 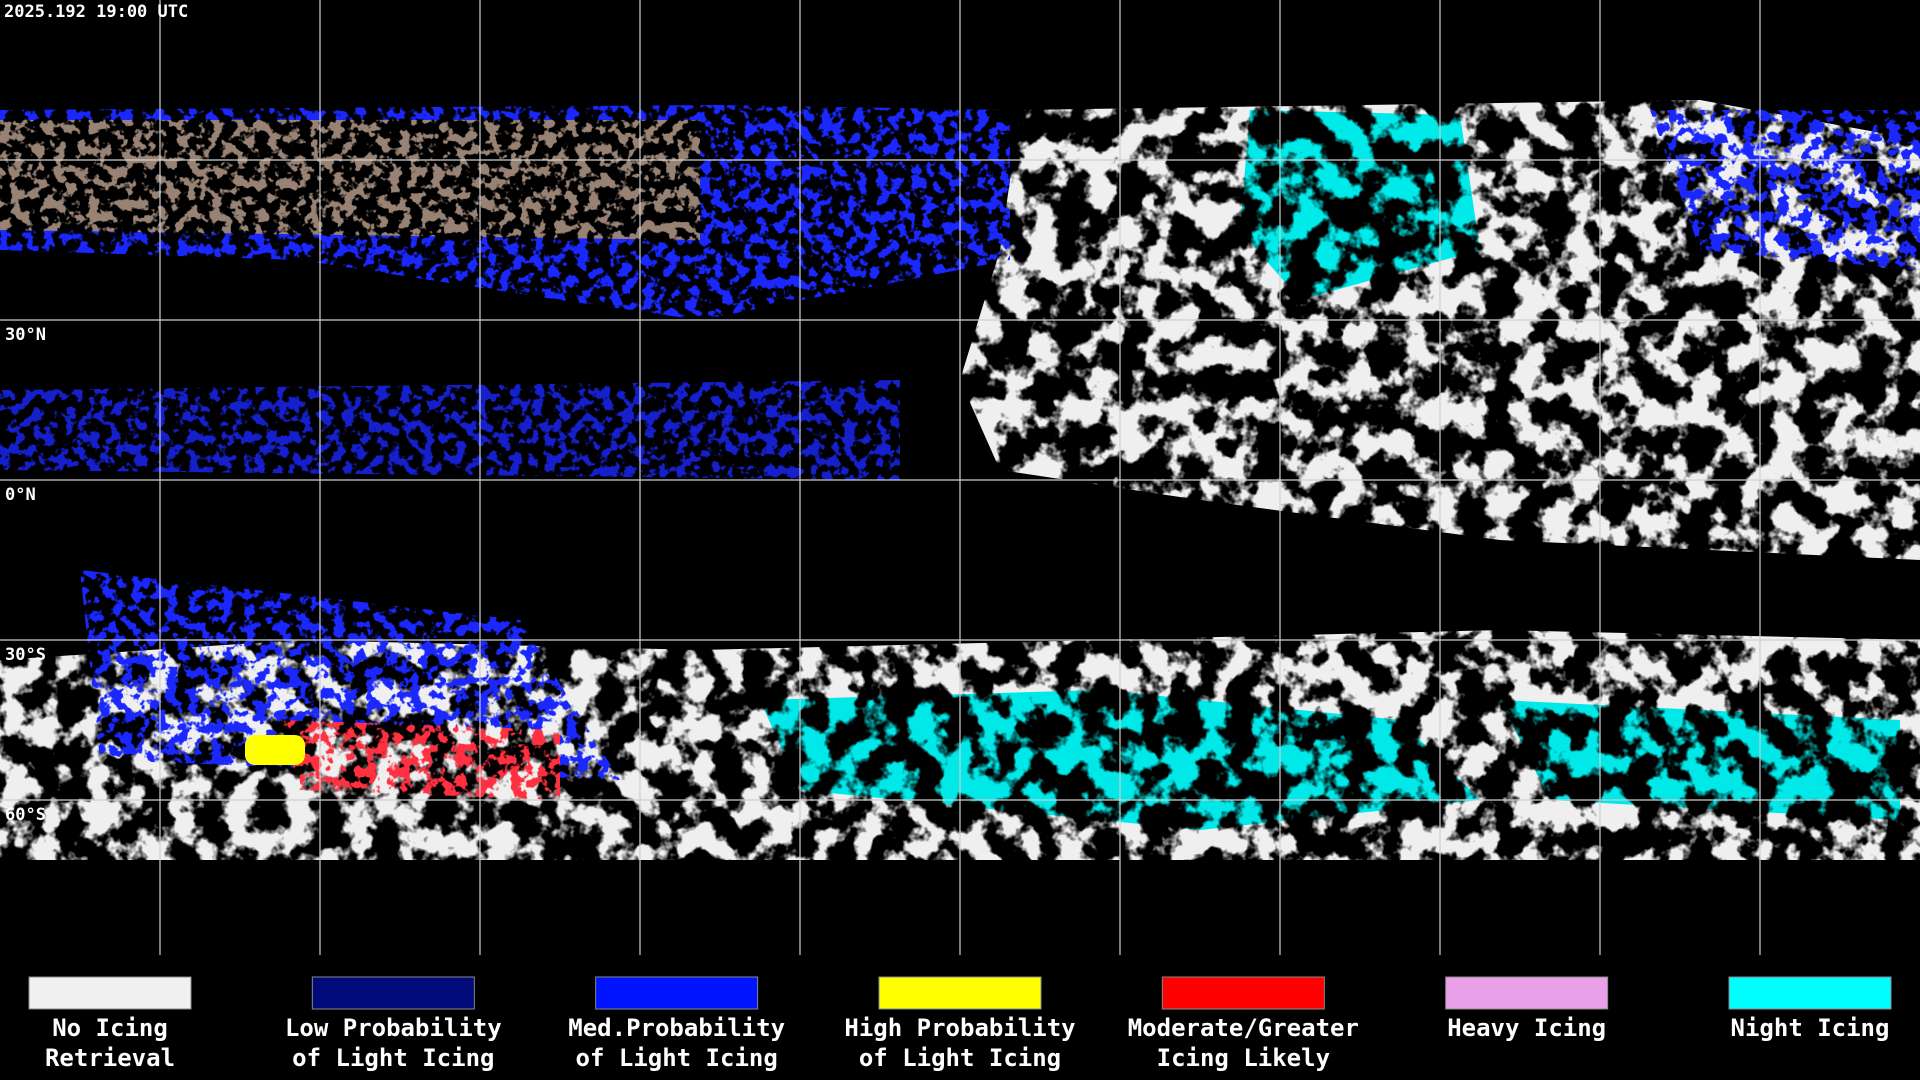 What do you see at coordinates (393, 1028) in the screenshot?
I see `legend-label: Low Probability` at bounding box center [393, 1028].